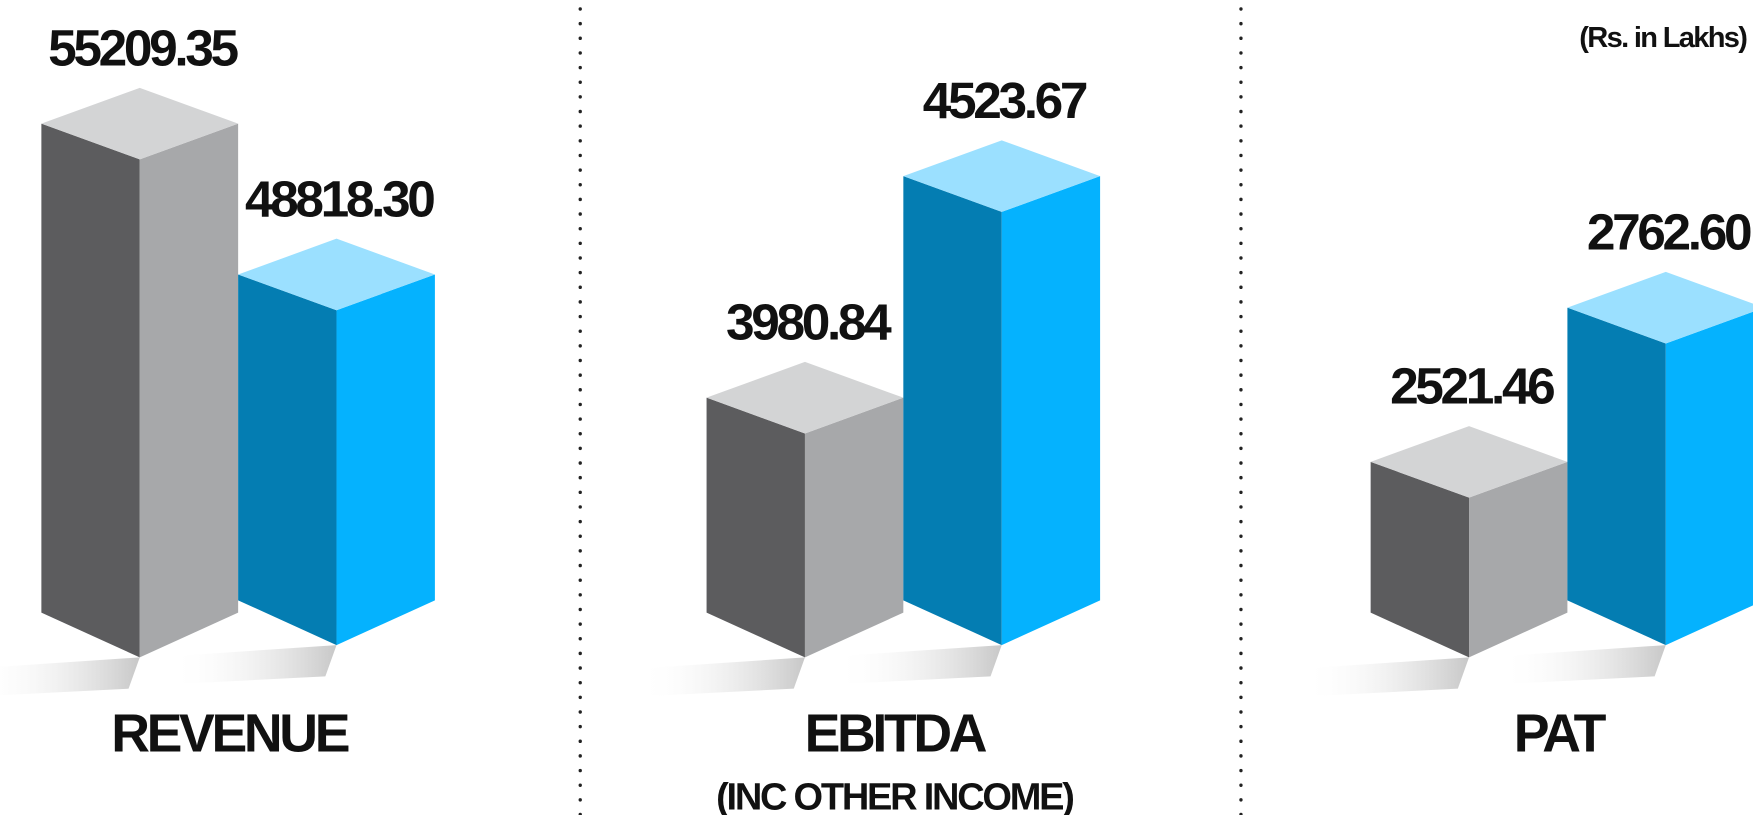 This screenshot has width=1753, height=815. Describe the element at coordinates (229, 733) in the screenshot. I see `panel-title: REVENUE` at that location.